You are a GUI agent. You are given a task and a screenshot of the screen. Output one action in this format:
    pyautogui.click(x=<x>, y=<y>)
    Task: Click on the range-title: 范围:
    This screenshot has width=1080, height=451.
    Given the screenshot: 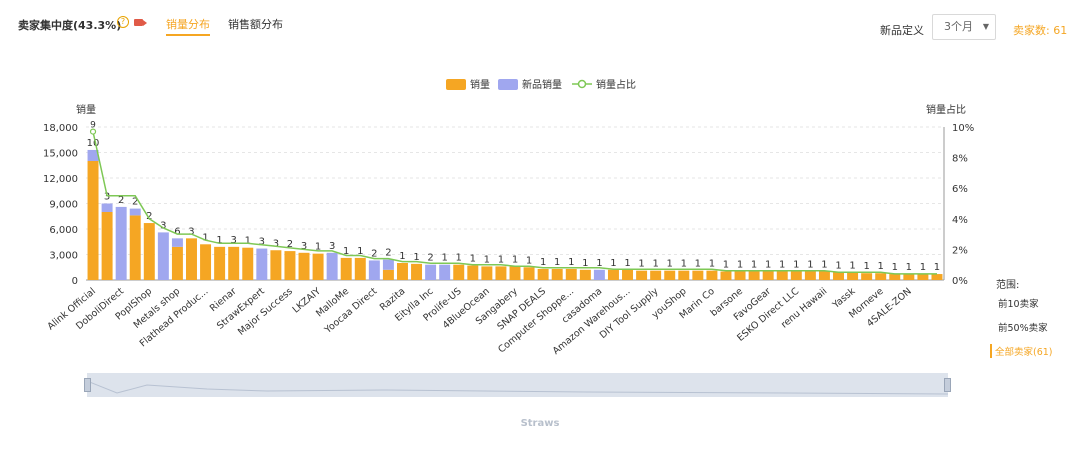 What is the action you would take?
    pyautogui.click(x=1008, y=285)
    